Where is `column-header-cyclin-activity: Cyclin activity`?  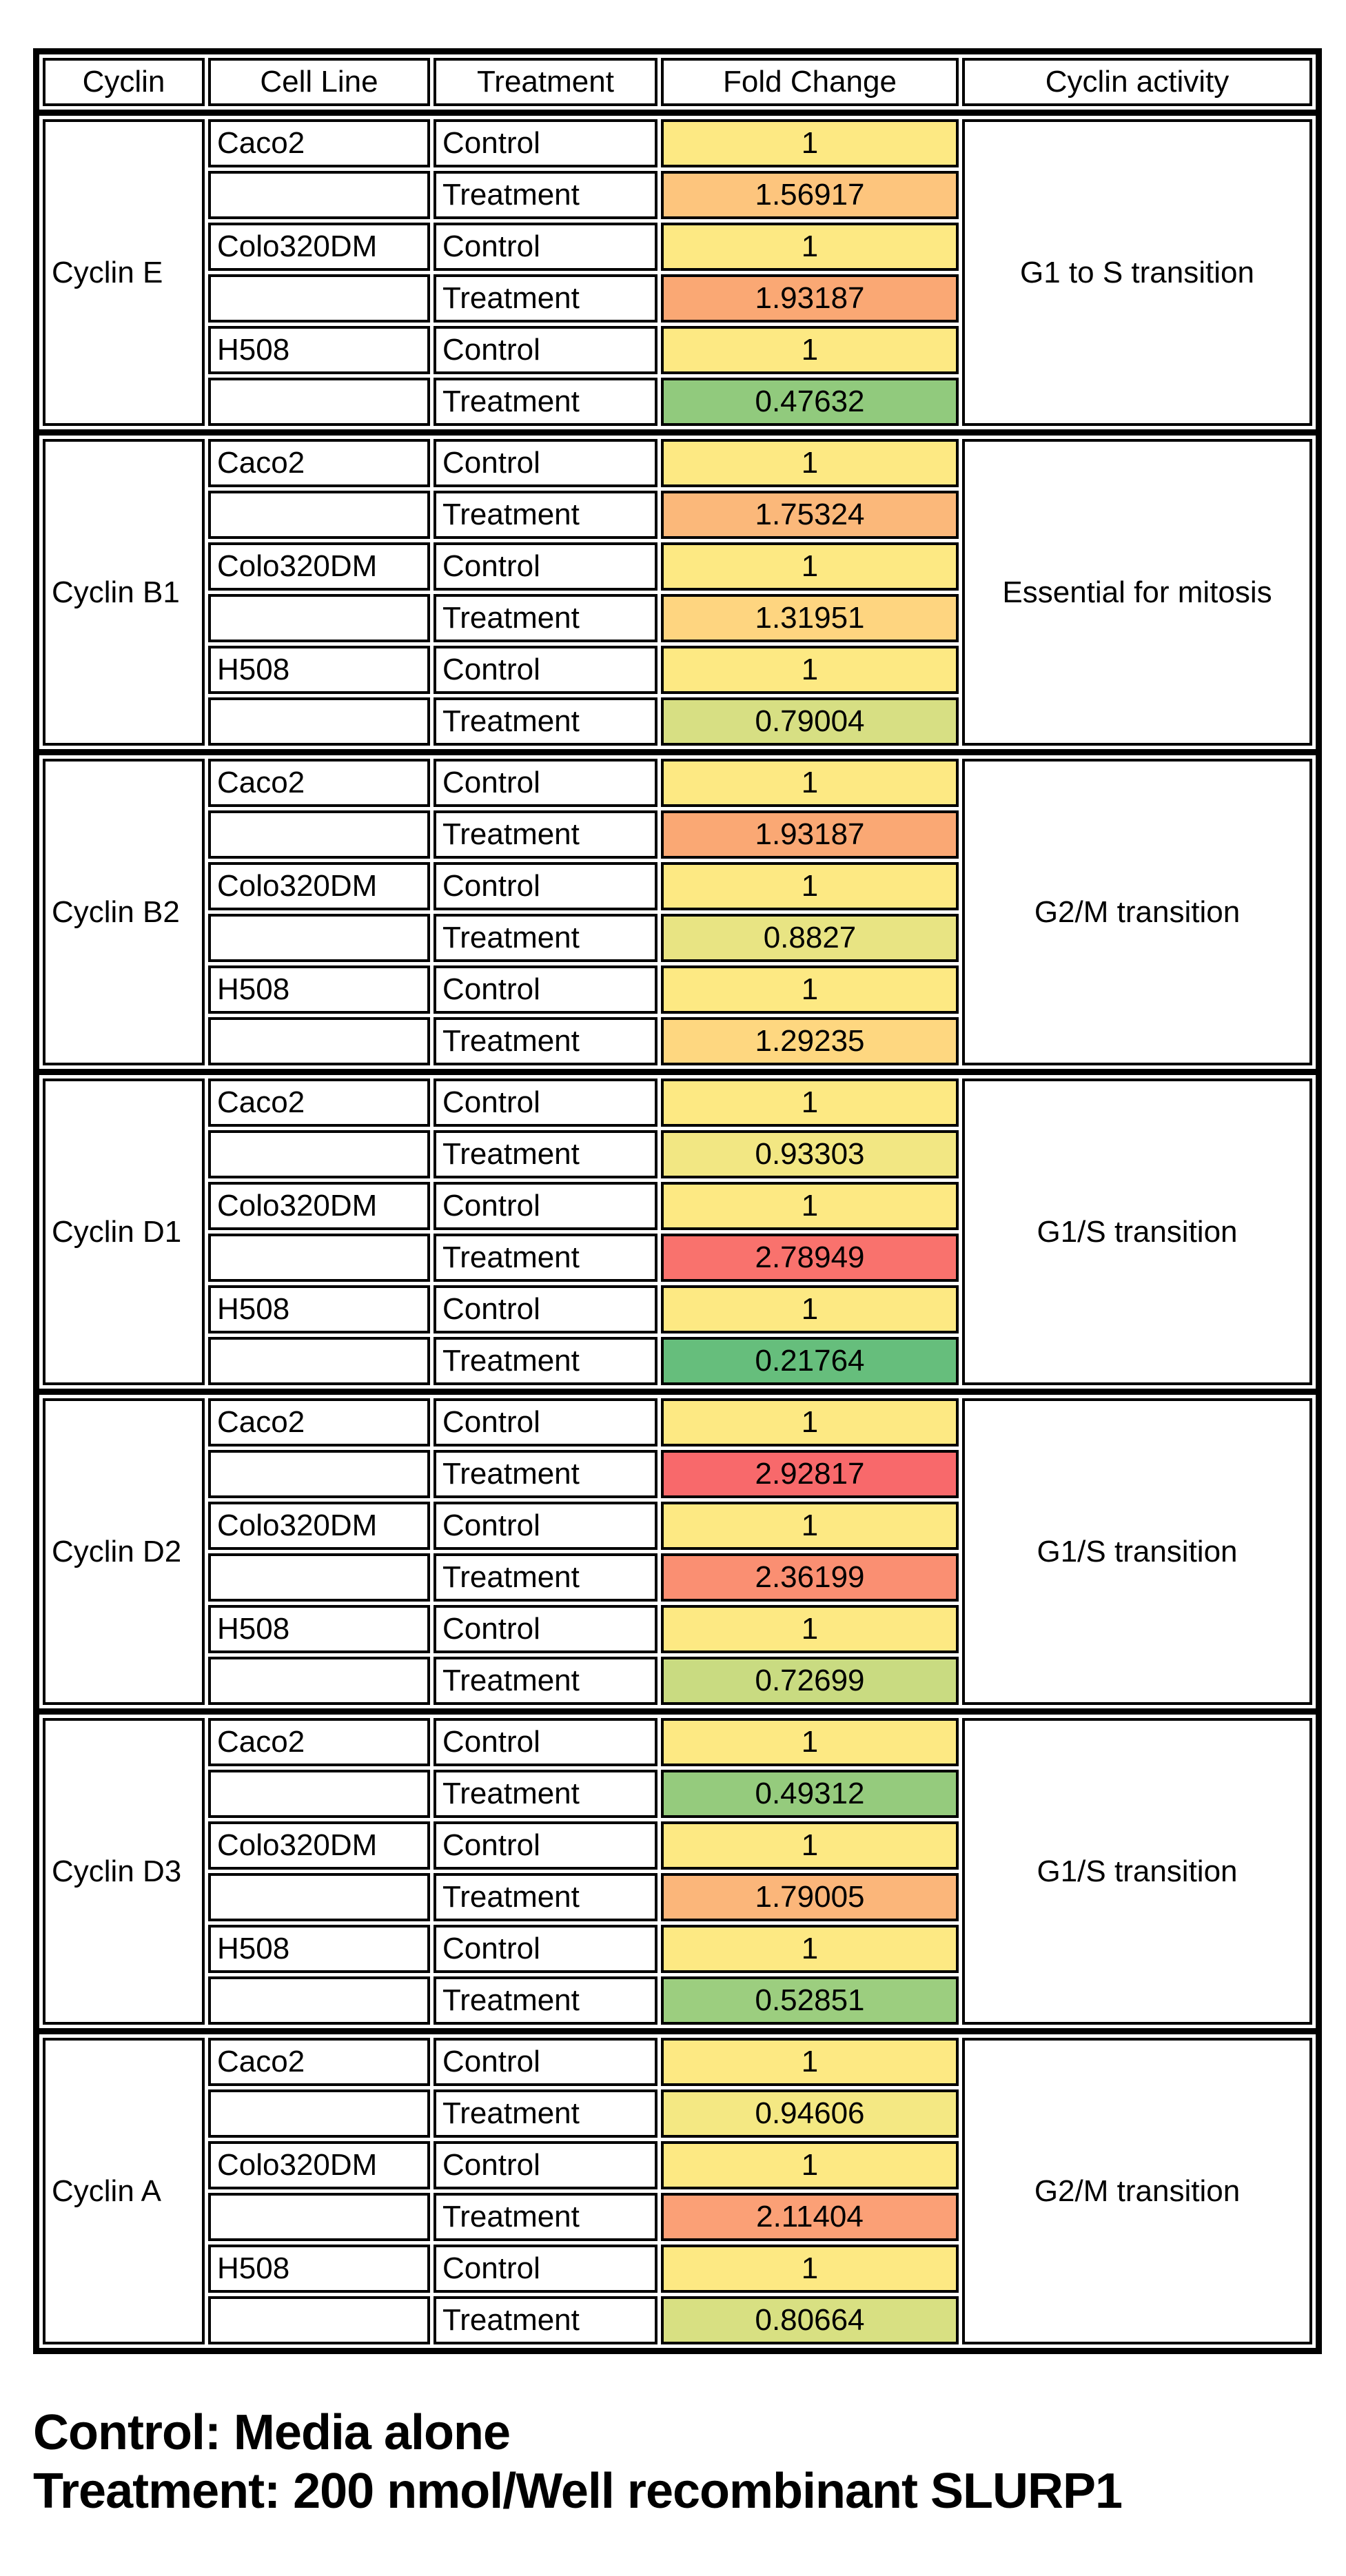
column-header-cyclin-activity: Cyclin activity is located at coordinates (1137, 82).